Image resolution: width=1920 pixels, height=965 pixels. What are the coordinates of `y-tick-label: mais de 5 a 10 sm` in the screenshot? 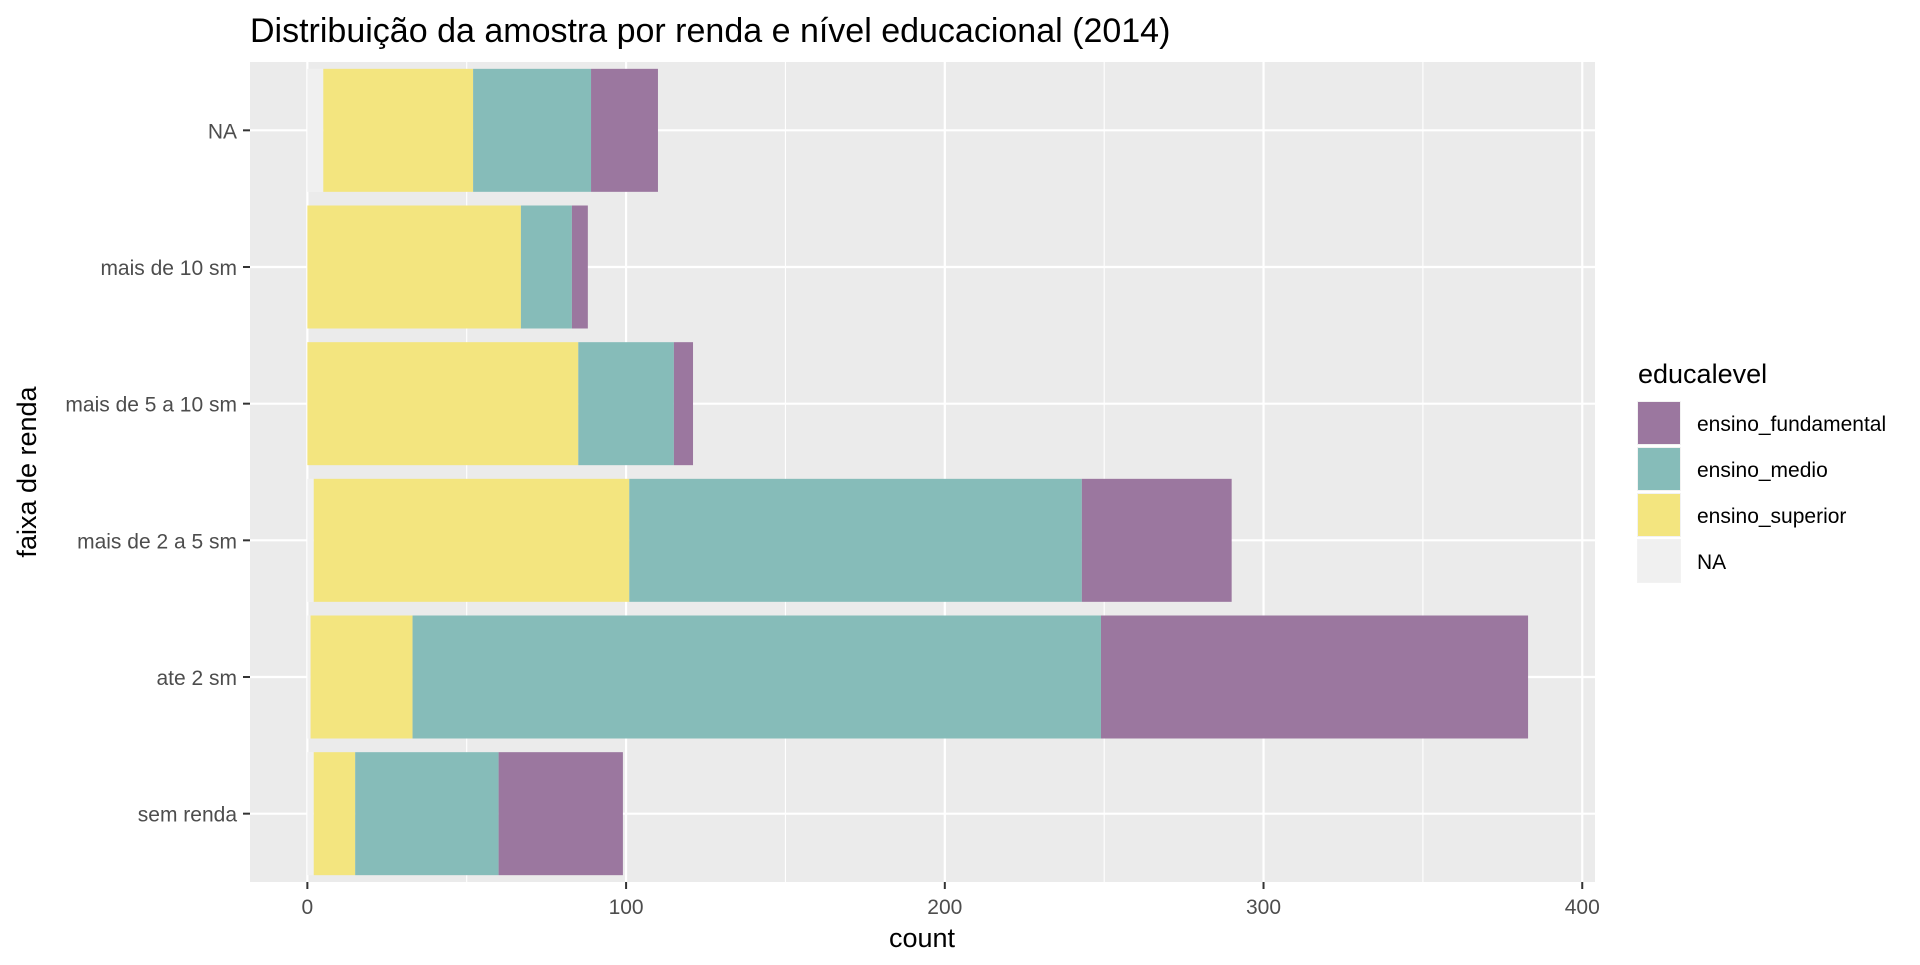 It's located at (151, 405).